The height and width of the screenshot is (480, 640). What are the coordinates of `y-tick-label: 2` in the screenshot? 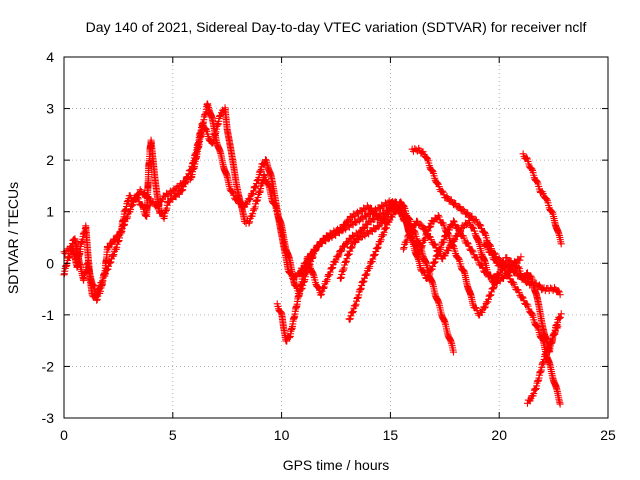 It's located at (50, 160).